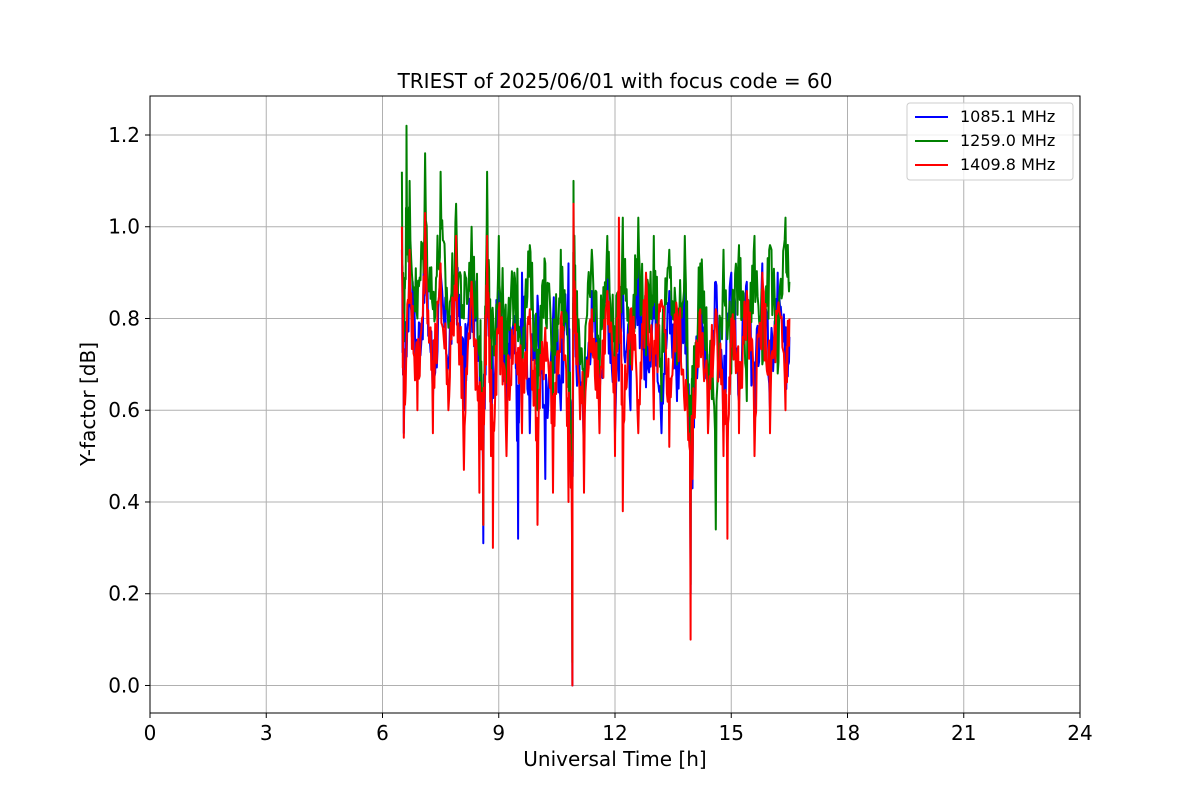 The width and height of the screenshot is (1200, 800). Describe the element at coordinates (124, 410) in the screenshot. I see `y-tick-label: 0.6` at that location.